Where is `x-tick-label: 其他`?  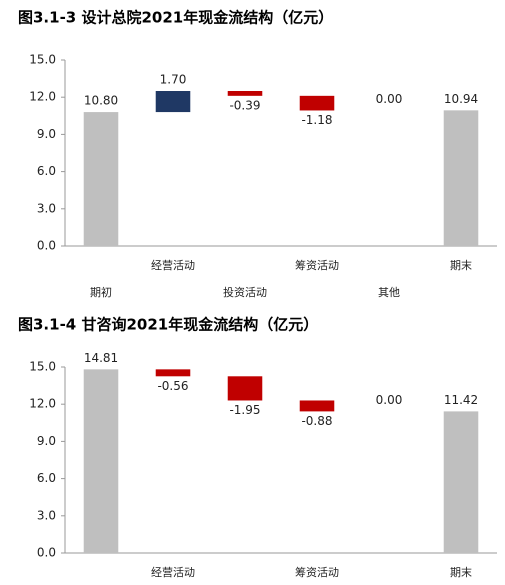
x-tick-label: 其他 is located at coordinates (389, 292).